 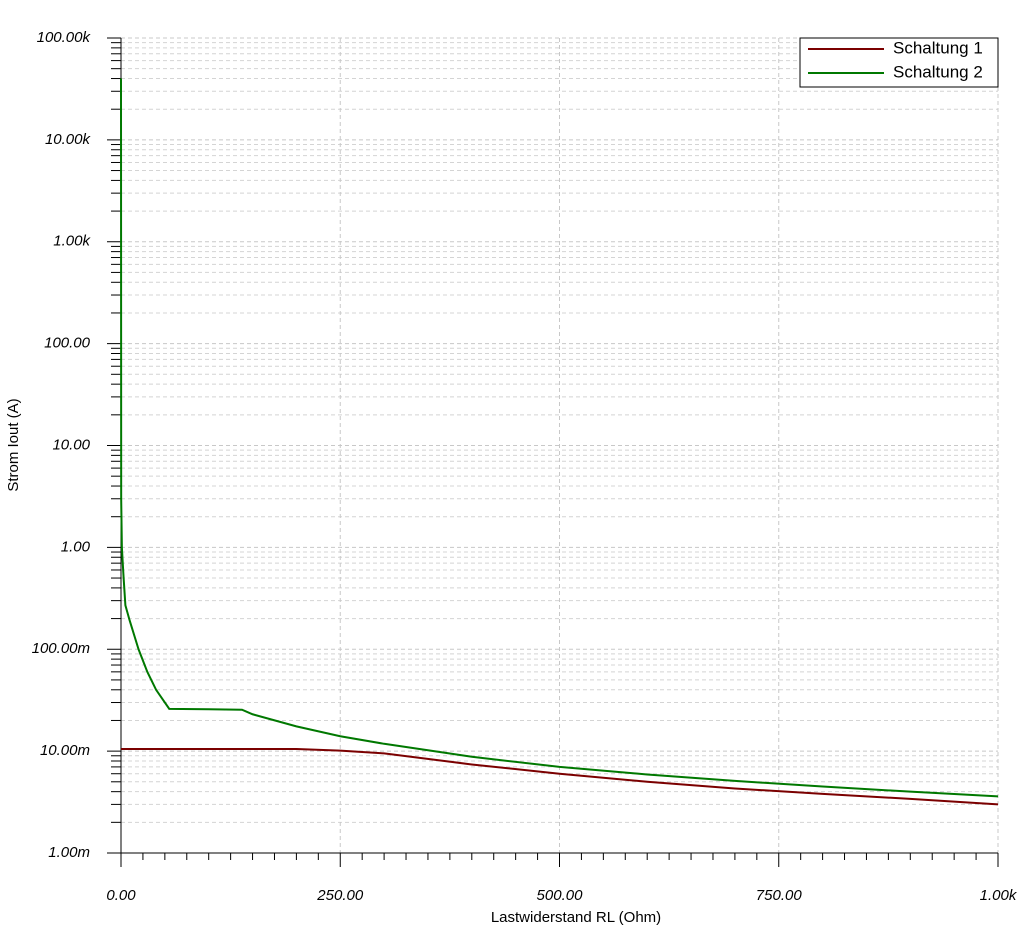 I want to click on legend-label: Schaltung 1, so click(x=938, y=47).